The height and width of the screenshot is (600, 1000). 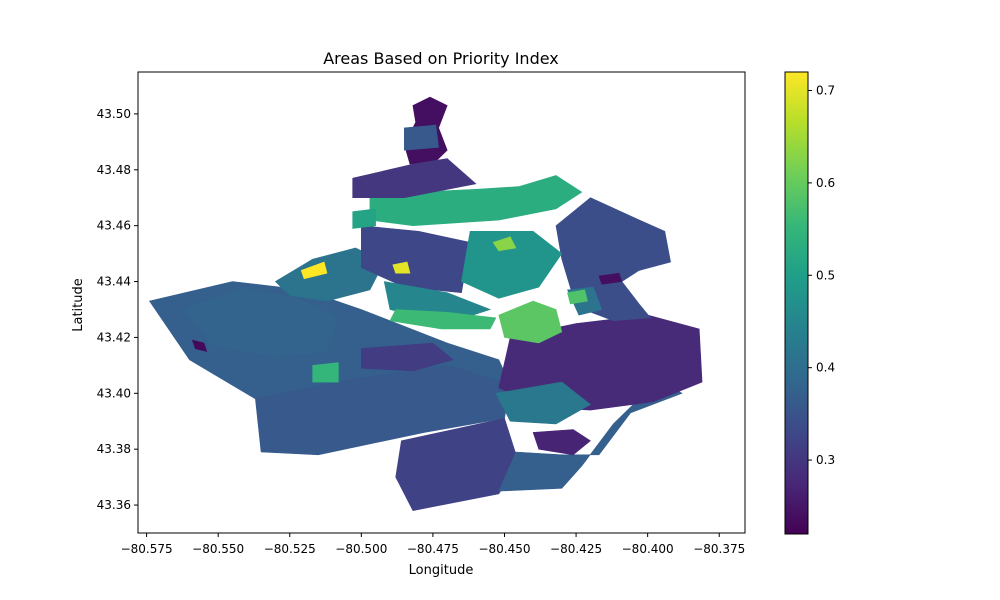 What do you see at coordinates (114, 226) in the screenshot?
I see `y-tick-label: 43.46` at bounding box center [114, 226].